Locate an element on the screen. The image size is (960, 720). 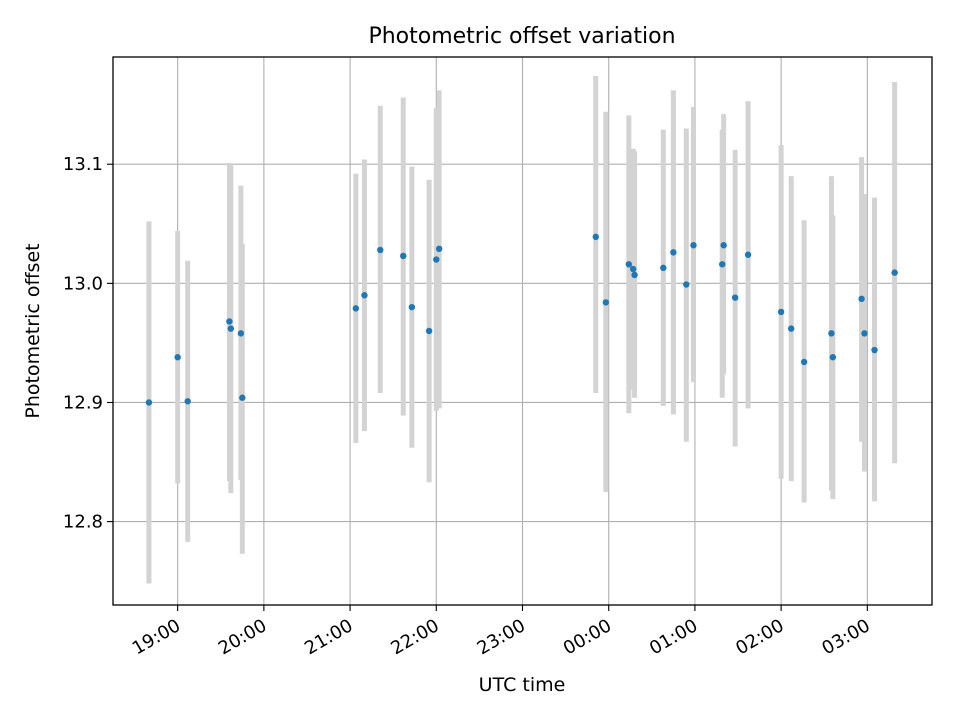
x-axis-title: UTC time is located at coordinates (522, 685).